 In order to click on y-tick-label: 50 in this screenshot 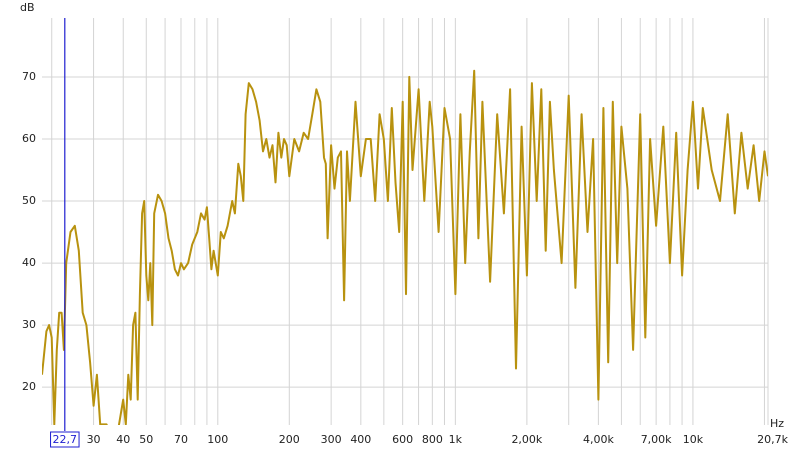, I will do `click(29, 200)`.